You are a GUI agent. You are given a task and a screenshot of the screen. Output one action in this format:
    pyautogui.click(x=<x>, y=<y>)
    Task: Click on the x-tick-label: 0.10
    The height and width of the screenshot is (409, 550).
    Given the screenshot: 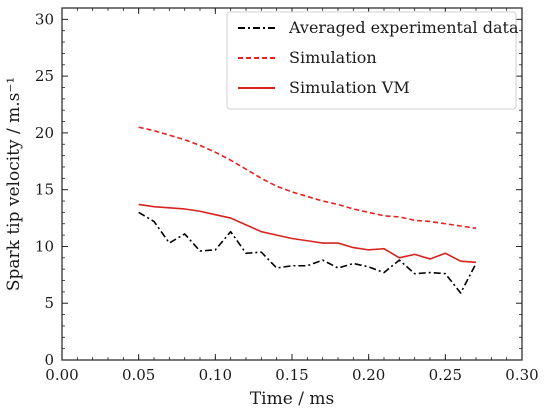 What is the action you would take?
    pyautogui.click(x=215, y=375)
    